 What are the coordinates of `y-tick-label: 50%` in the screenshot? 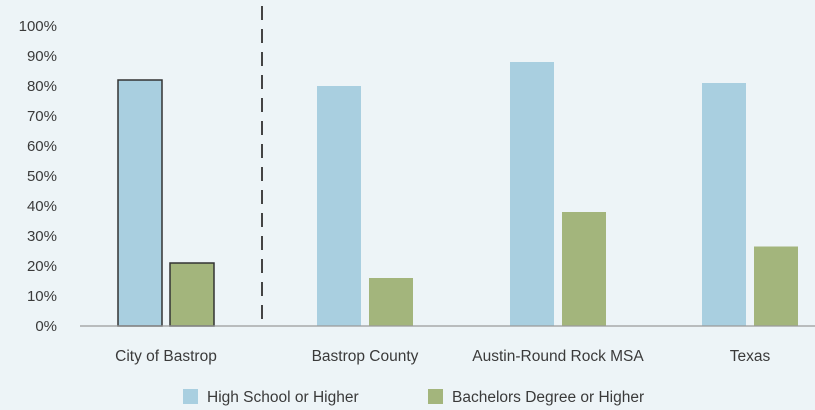 It's located at (42, 176).